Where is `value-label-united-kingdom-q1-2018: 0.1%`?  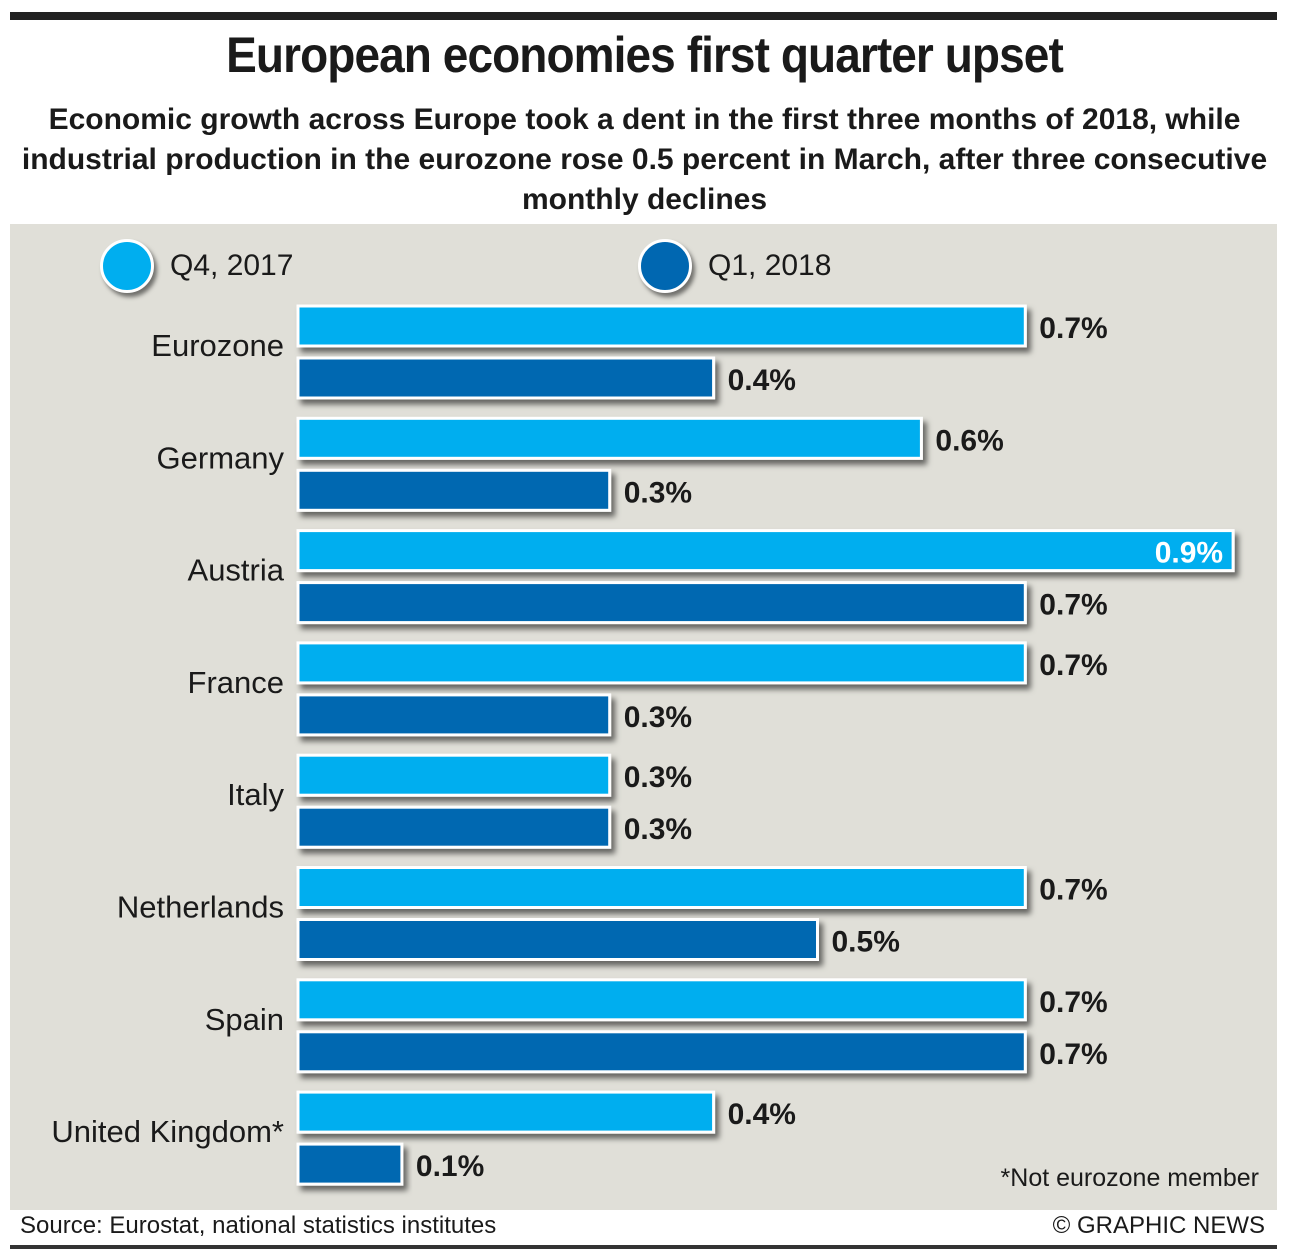 value-label-united-kingdom-q1-2018: 0.1% is located at coordinates (450, 1166).